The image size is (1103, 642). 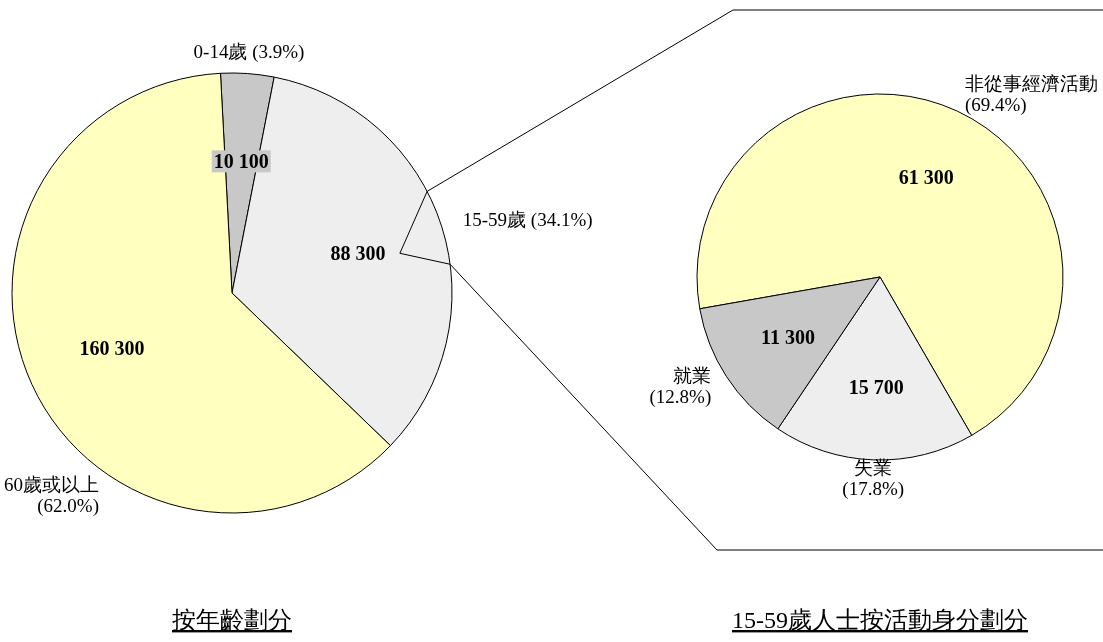 I want to click on data-label: 15 700, so click(x=876, y=386).